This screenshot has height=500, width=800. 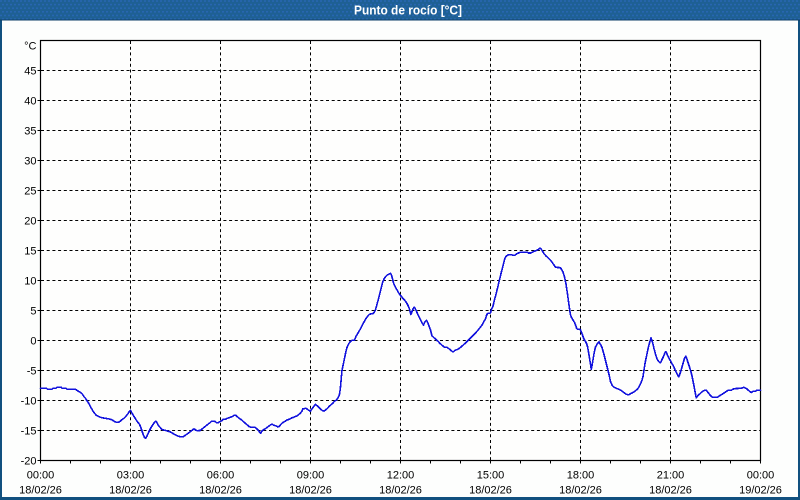 I want to click on svg-text: 15, so click(x=30, y=252).